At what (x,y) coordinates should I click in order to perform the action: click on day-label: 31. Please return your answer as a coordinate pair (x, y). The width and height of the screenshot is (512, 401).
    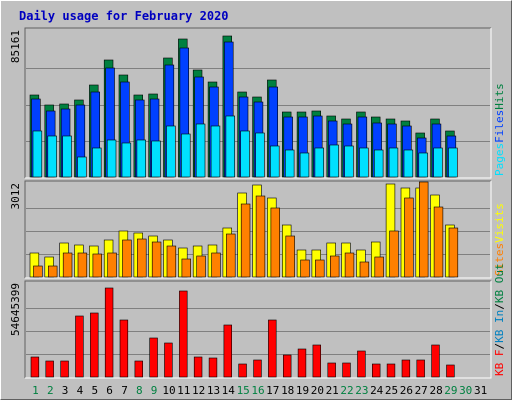
    Looking at the image, I should click on (480, 390).